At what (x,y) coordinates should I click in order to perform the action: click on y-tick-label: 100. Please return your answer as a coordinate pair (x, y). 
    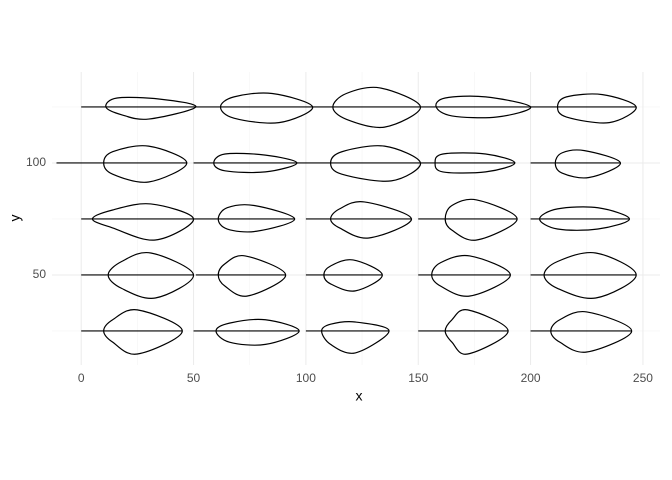
    Looking at the image, I should click on (36, 162).